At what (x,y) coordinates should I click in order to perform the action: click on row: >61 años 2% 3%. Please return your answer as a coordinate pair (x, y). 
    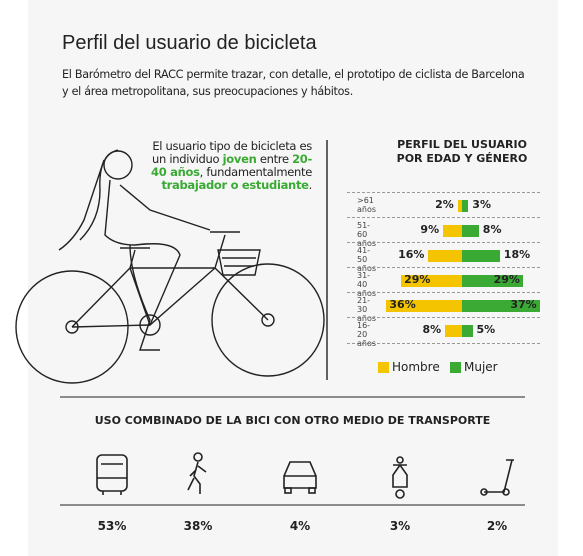
    Looking at the image, I should click on (443, 205).